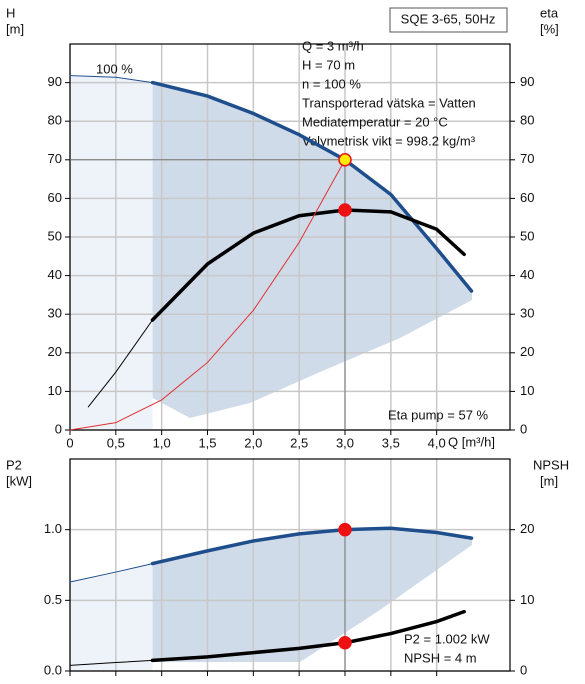  Describe the element at coordinates (299, 442) in the screenshot. I see `x-tick-label: 2,5` at that location.